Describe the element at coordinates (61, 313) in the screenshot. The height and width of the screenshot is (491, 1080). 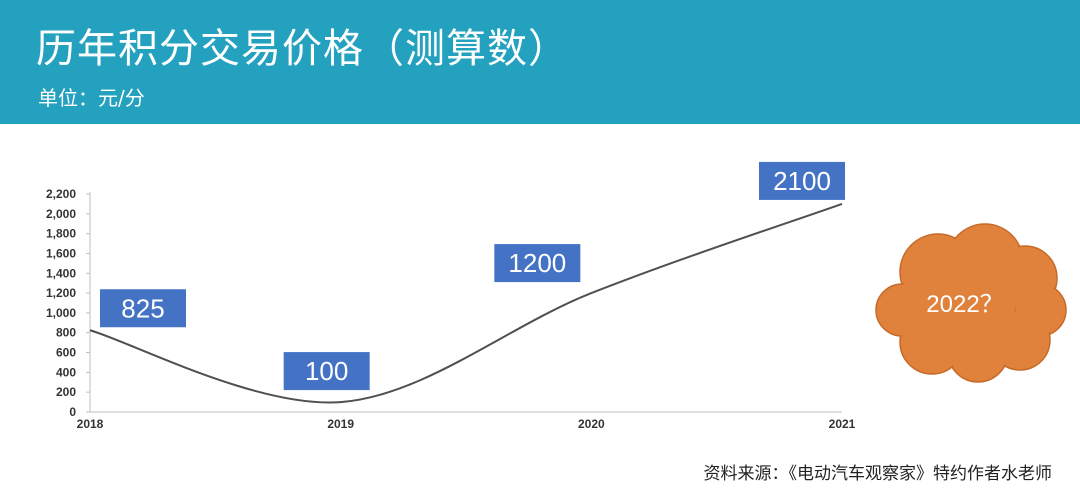
I see `y-tick-label: 1,000` at that location.